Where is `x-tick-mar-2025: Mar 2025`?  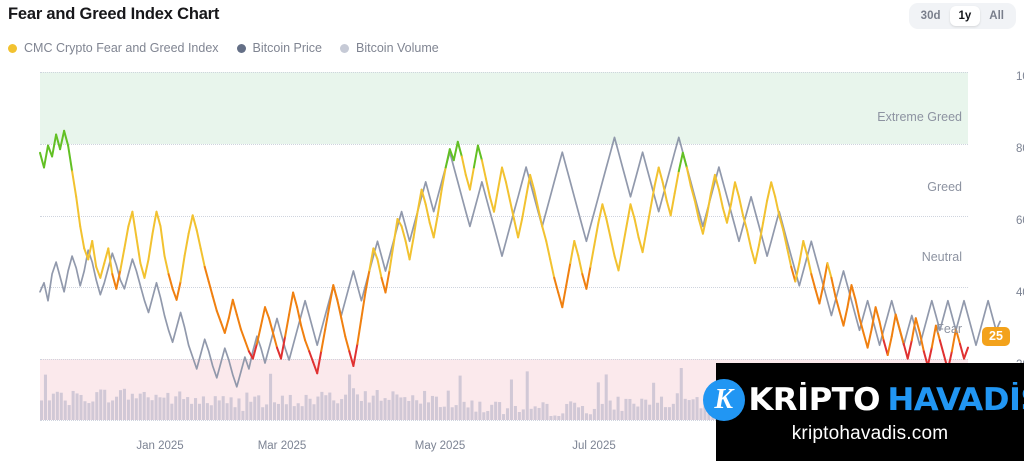
x-tick-mar-2025: Mar 2025 is located at coordinates (282, 446).